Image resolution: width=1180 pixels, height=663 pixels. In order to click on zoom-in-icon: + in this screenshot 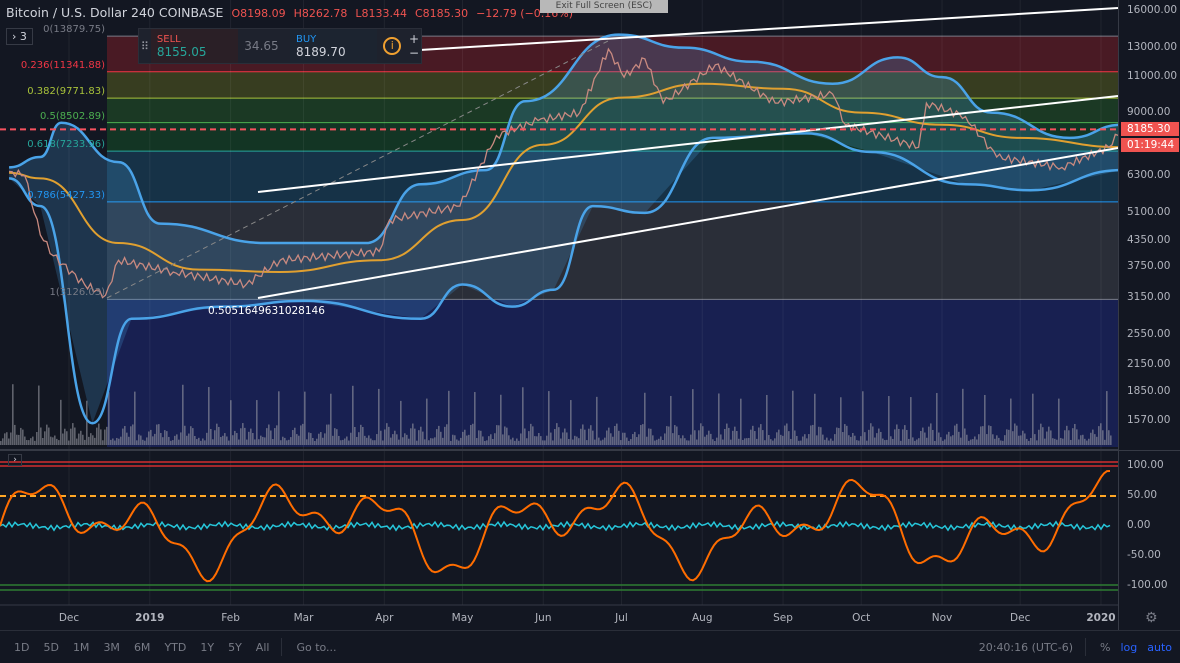, I will do `click(414, 39)`.